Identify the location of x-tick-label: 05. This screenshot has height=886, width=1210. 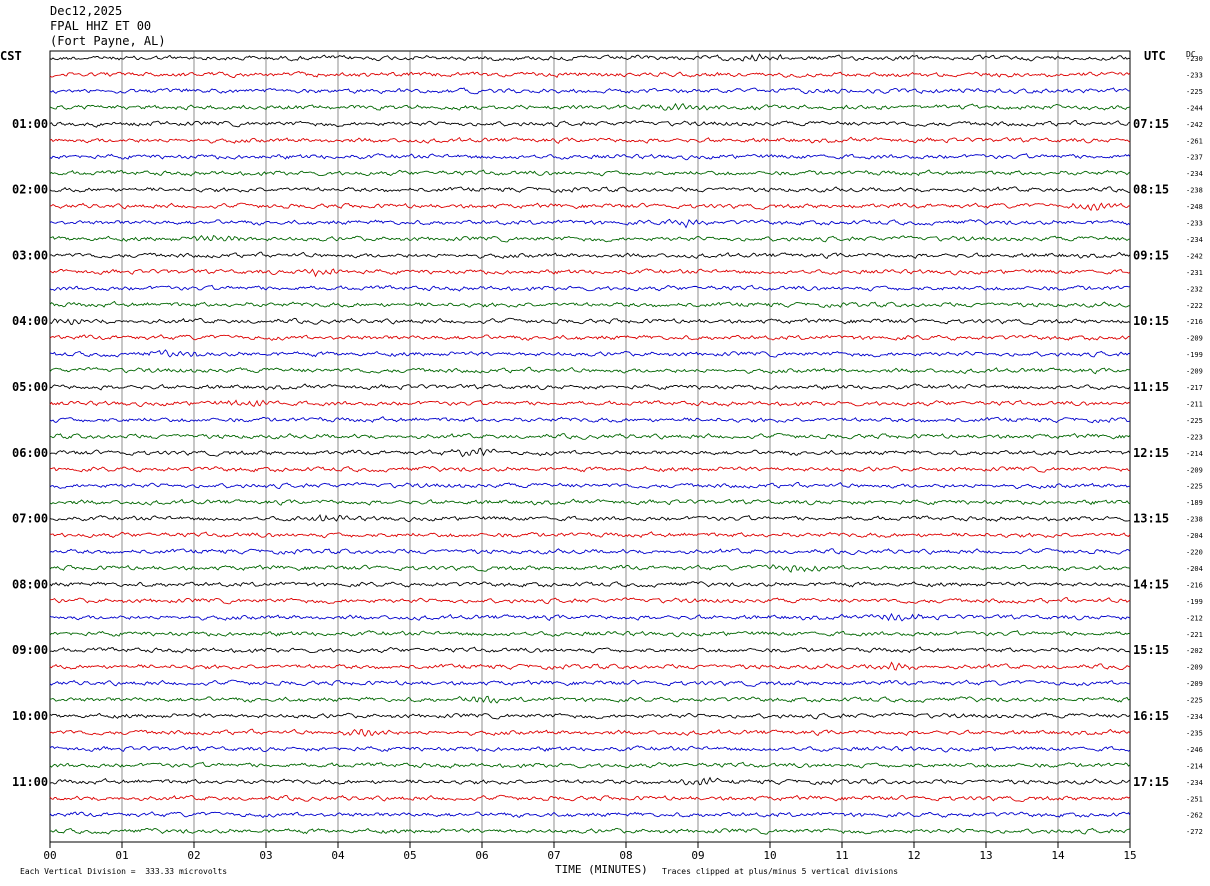
(409, 855).